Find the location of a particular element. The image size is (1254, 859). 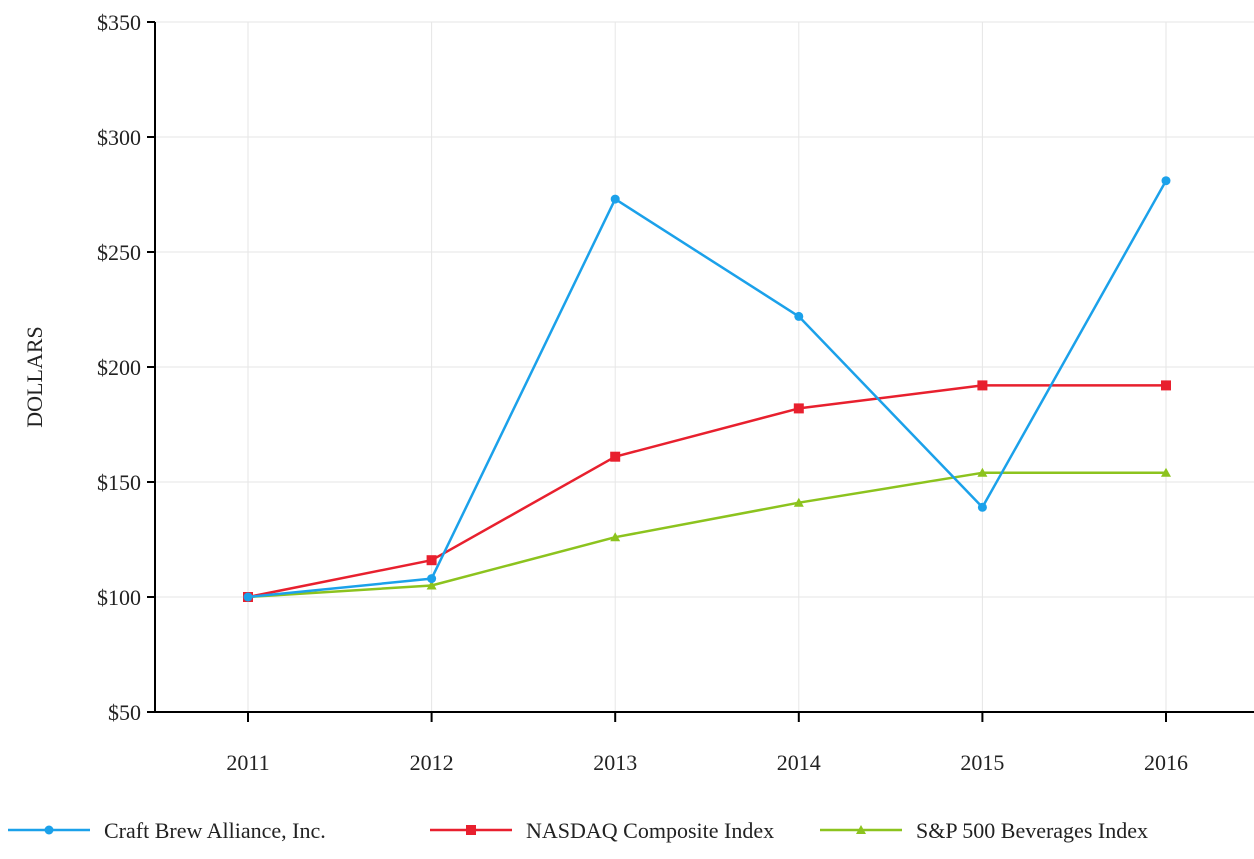

x-tick-labels: 2011 2012 2013 2014 2015 2016 is located at coordinates (707, 762).